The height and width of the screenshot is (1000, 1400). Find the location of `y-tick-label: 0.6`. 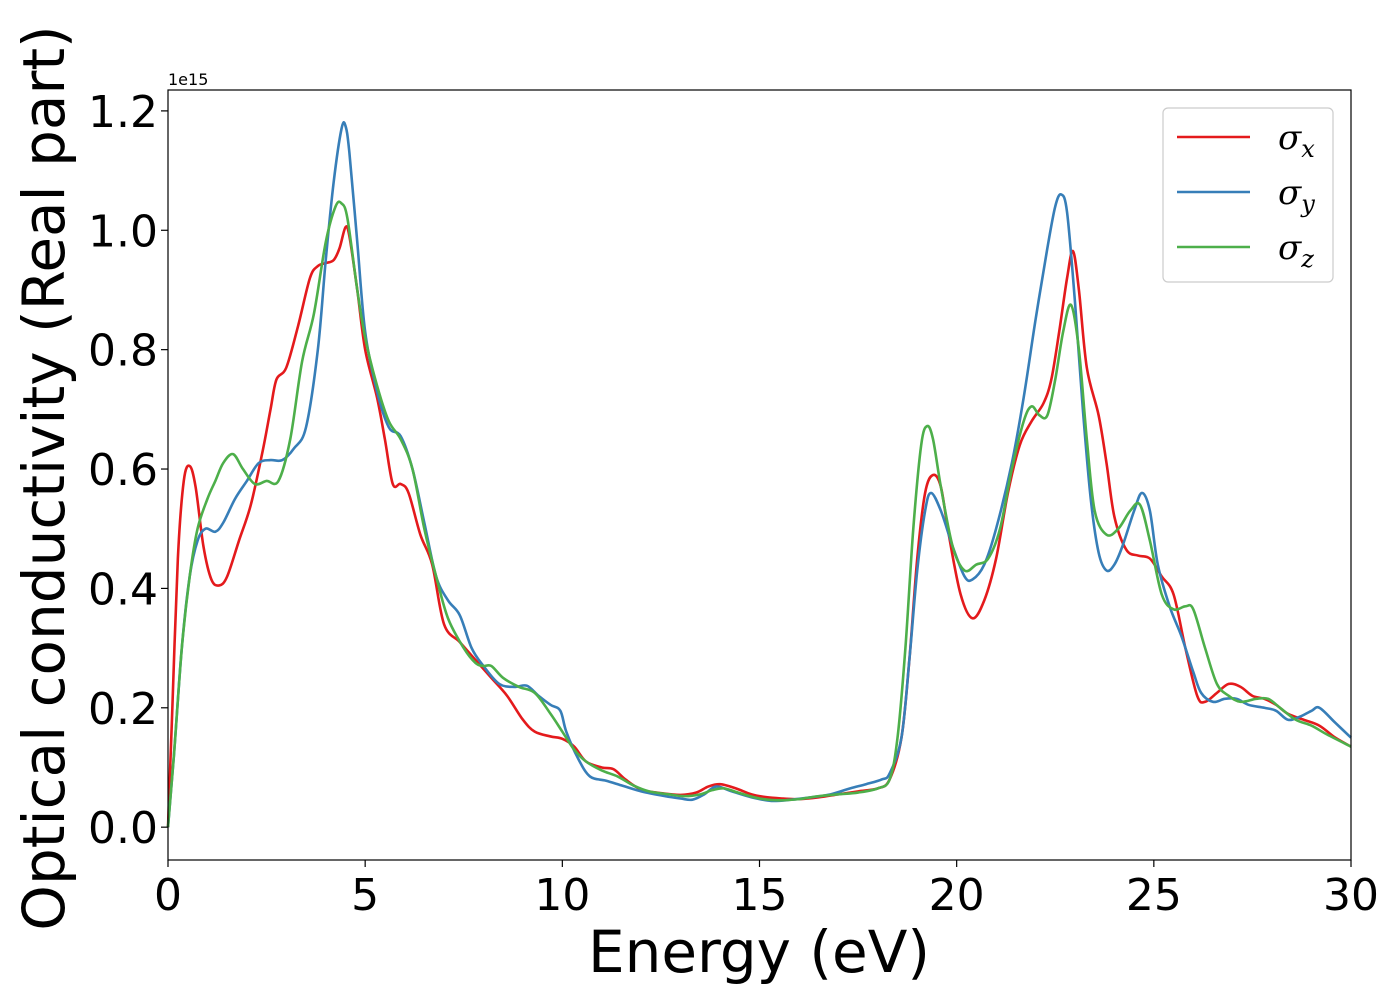

y-tick-label: 0.6 is located at coordinates (123, 470).